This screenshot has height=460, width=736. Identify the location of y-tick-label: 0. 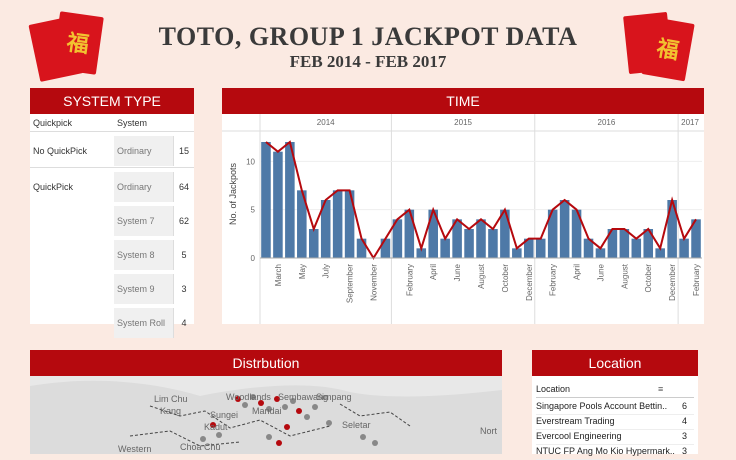
(253, 258).